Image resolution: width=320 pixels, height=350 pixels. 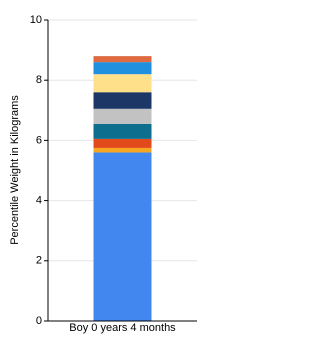 What do you see at coordinates (39, 261) in the screenshot?
I see `y-tick-label: 2` at bounding box center [39, 261].